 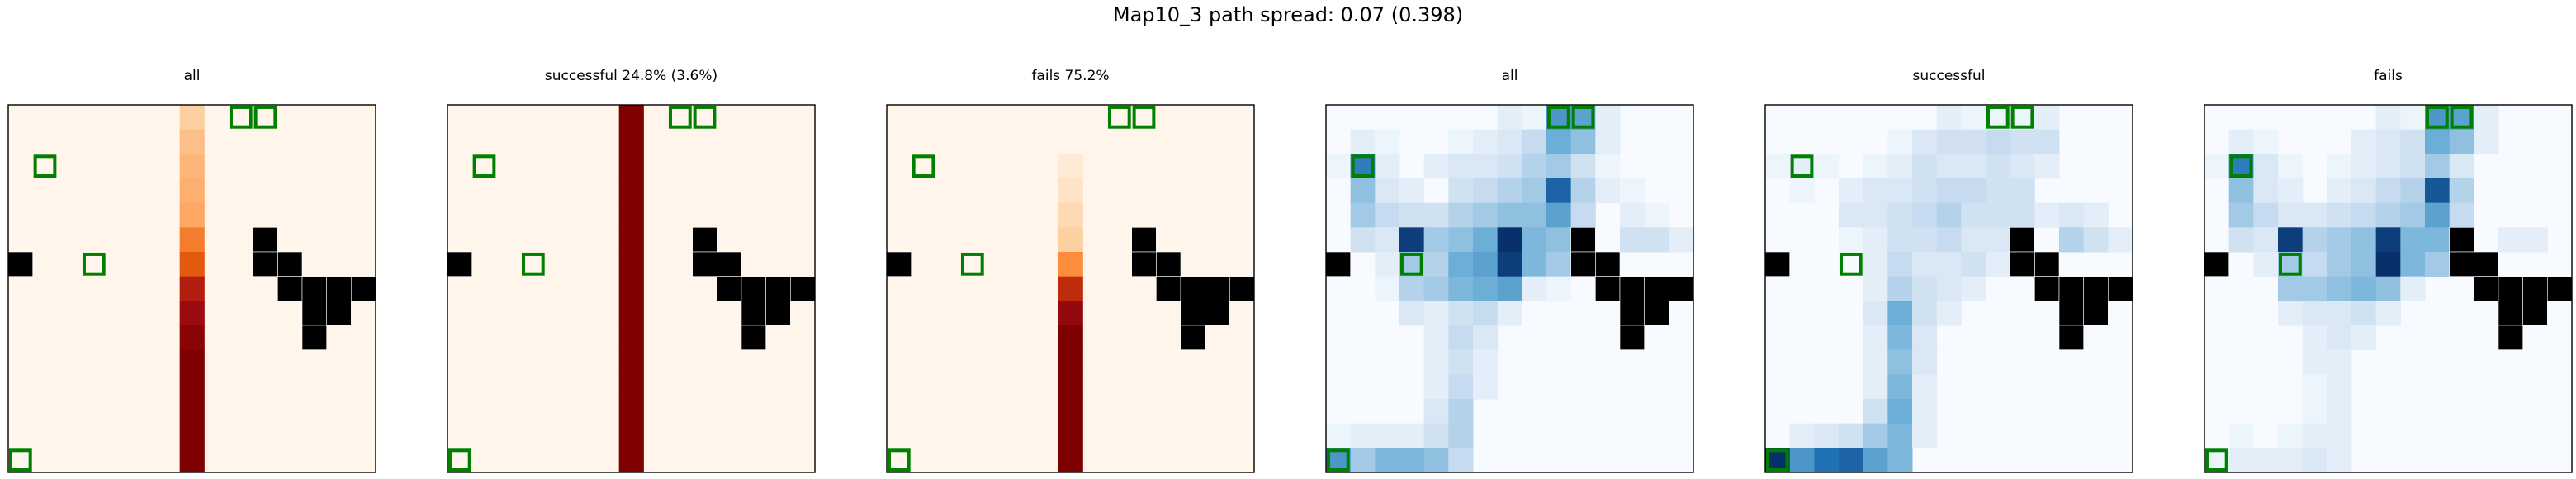 I want to click on panel-title-6: fails, so click(x=2388, y=76).